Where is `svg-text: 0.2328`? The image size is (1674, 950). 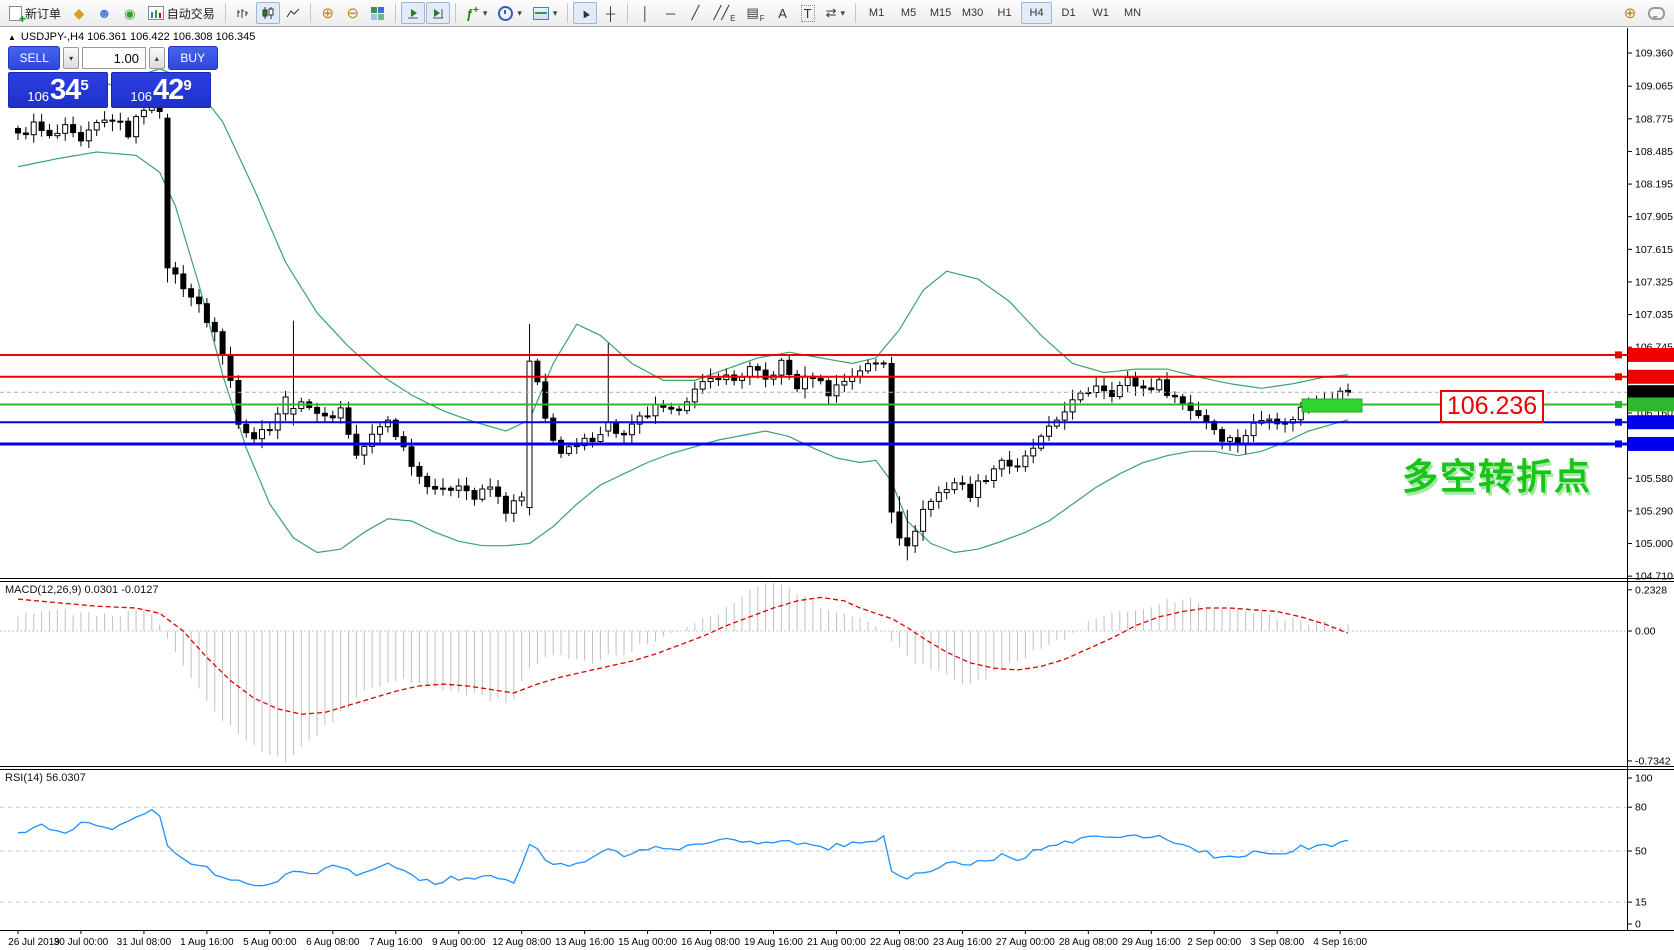
svg-text: 0.2328 is located at coordinates (1651, 590).